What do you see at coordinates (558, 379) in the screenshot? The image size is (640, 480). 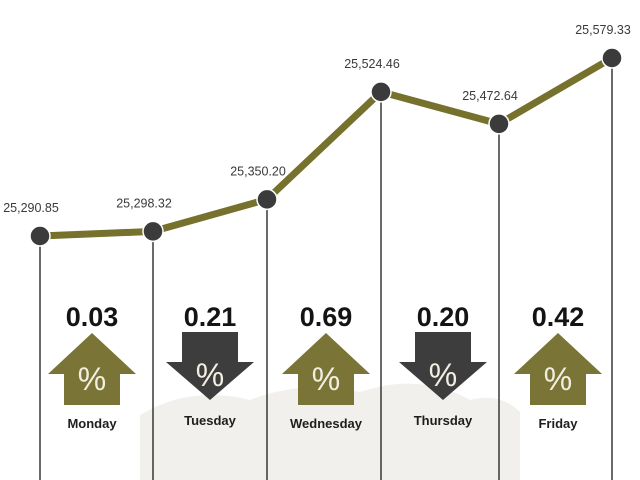 I see `percent-symbol-friday: %` at bounding box center [558, 379].